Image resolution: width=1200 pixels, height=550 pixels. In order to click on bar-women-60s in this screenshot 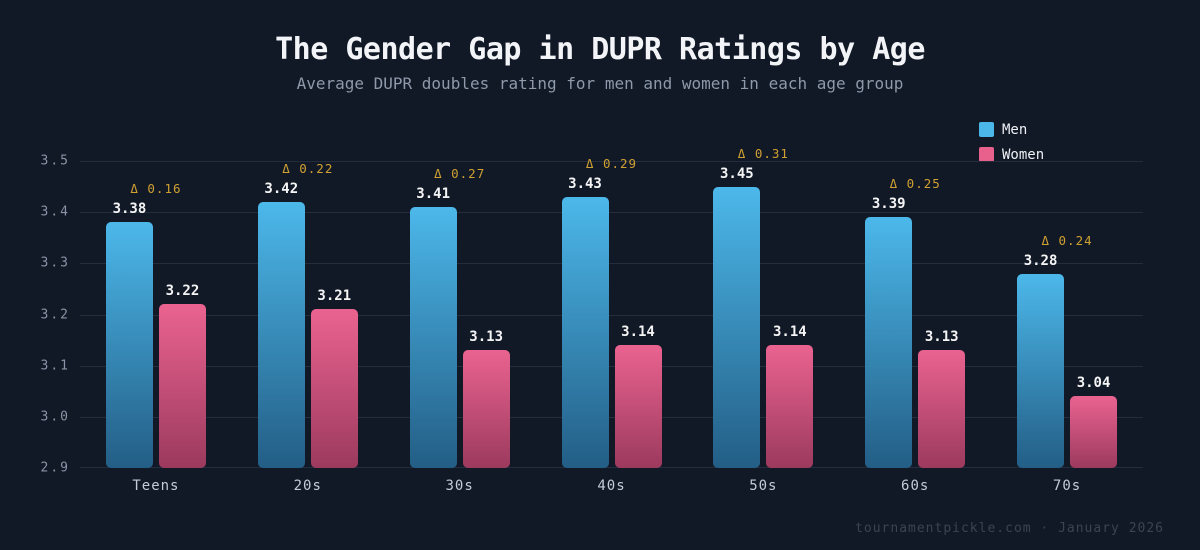, I will do `click(942, 409)`.